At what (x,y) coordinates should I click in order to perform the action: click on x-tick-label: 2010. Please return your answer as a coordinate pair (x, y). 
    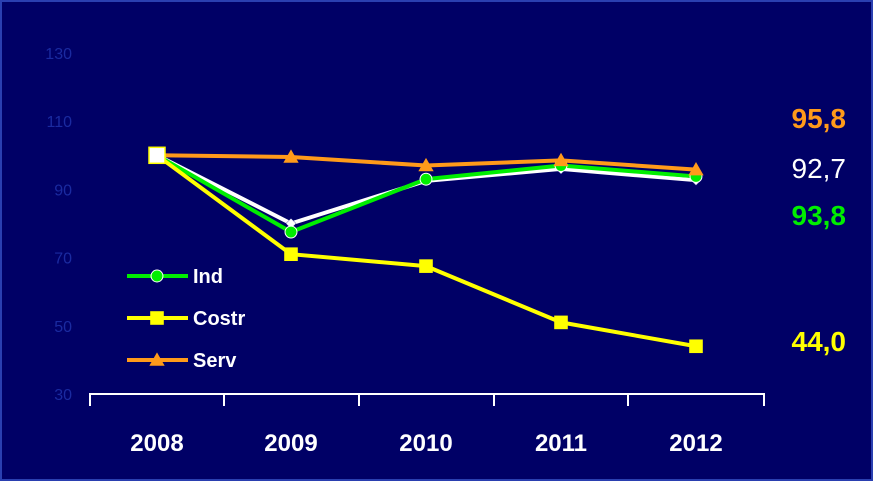
    Looking at the image, I should click on (425, 443).